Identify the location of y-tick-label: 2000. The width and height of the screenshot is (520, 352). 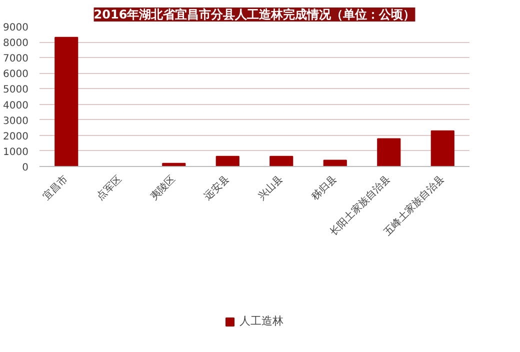
(16, 136).